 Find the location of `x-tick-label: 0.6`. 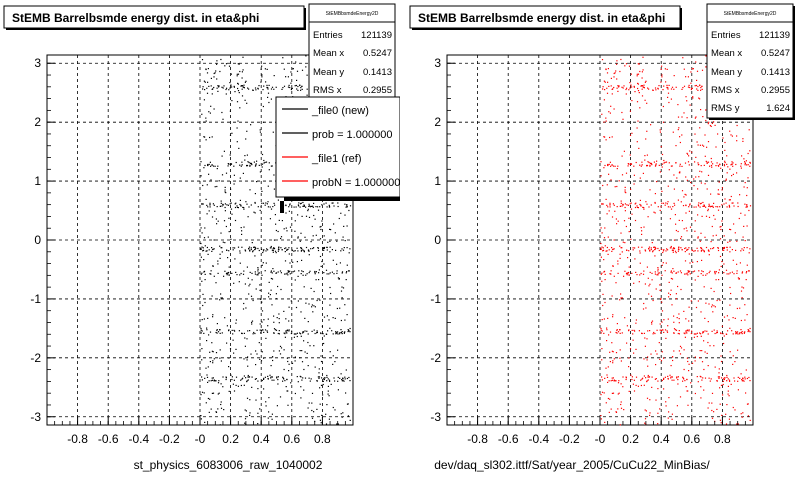

x-tick-label: 0.6 is located at coordinates (291, 439).